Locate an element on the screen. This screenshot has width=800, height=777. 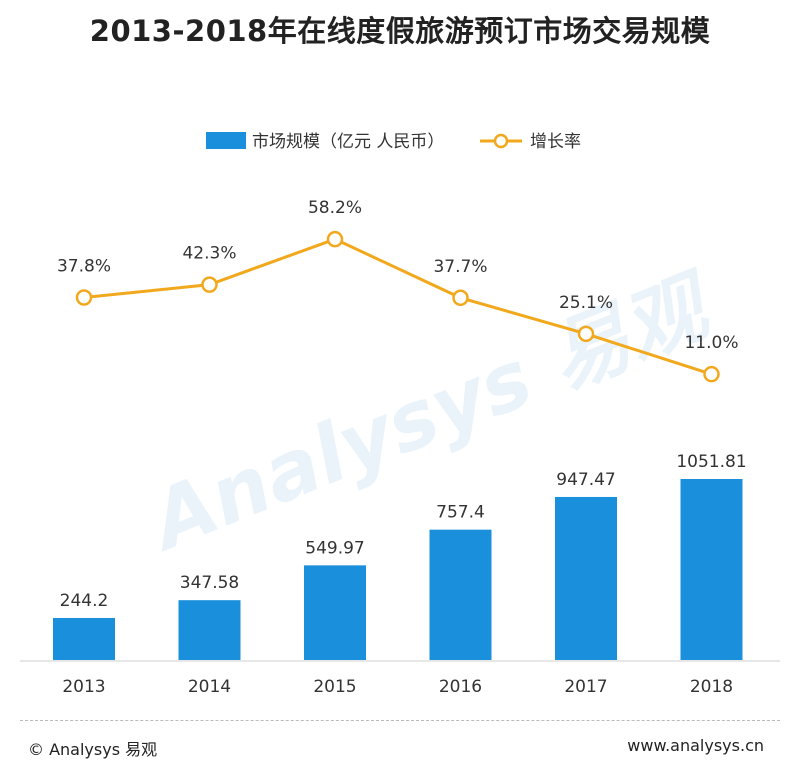
growth-label-2018: 11.0% is located at coordinates (711, 343).